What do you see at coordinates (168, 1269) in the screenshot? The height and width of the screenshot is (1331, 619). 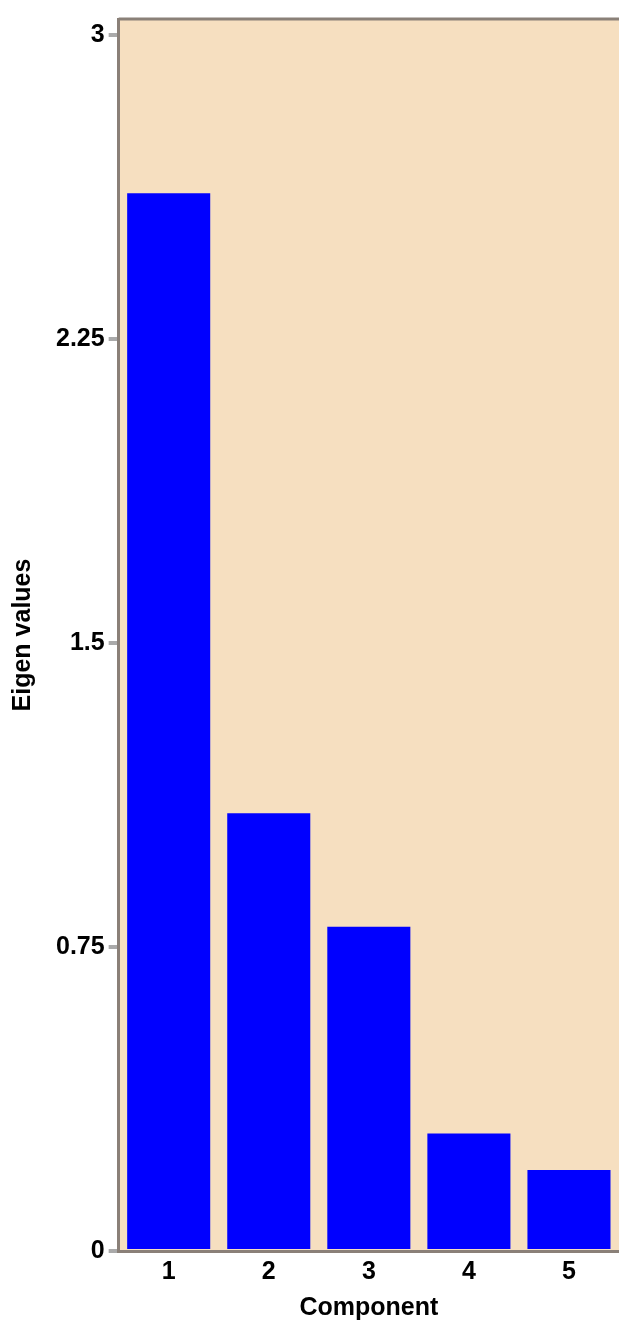 I see `x-tick-label: 1` at bounding box center [168, 1269].